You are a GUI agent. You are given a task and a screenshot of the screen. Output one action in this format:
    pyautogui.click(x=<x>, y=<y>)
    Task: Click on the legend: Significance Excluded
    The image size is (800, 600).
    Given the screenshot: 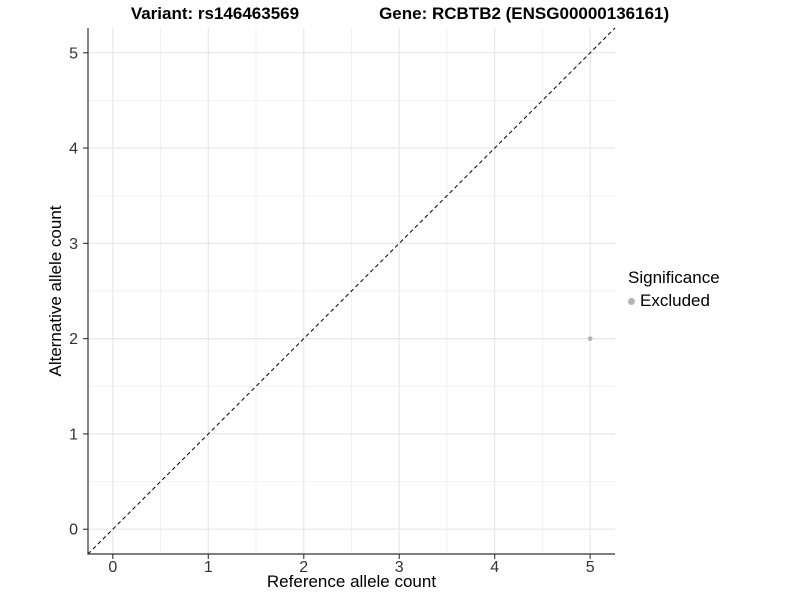 What is the action you would take?
    pyautogui.click(x=674, y=289)
    